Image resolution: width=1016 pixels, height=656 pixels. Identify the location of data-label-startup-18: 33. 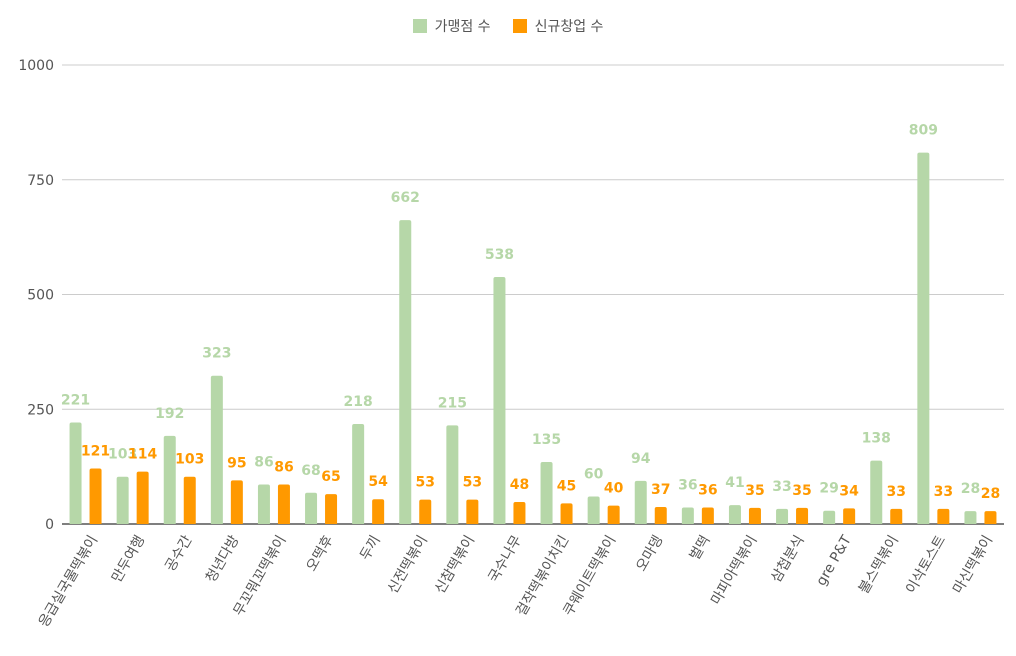
(943, 492).